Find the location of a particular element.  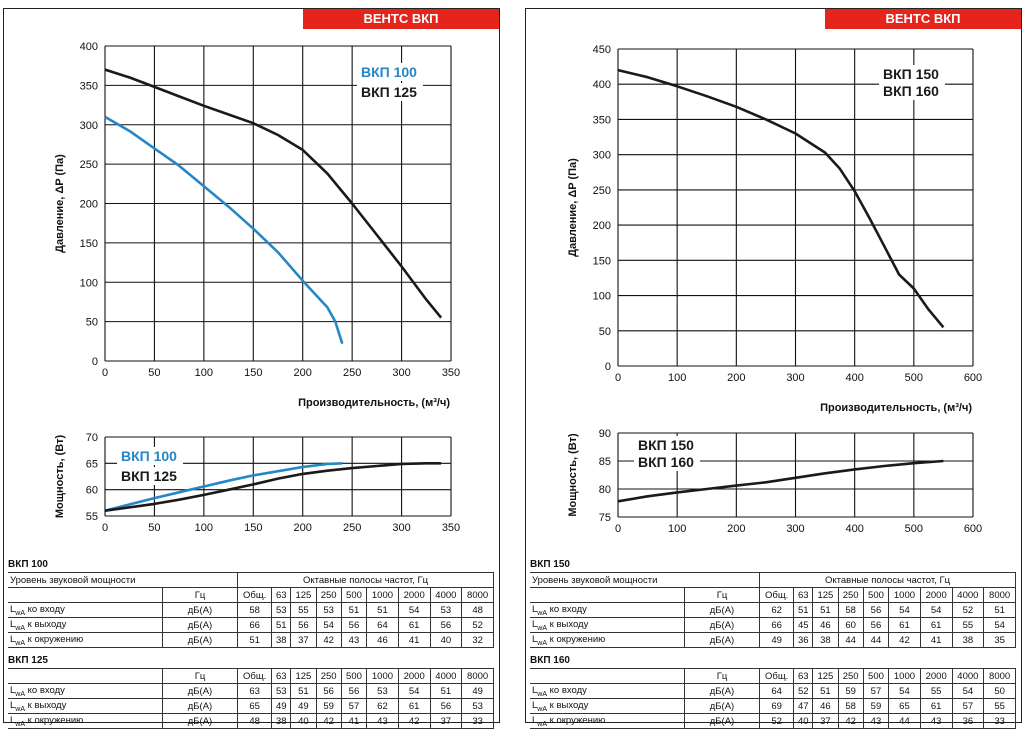

table-cell: 55 is located at coordinates (936, 691).